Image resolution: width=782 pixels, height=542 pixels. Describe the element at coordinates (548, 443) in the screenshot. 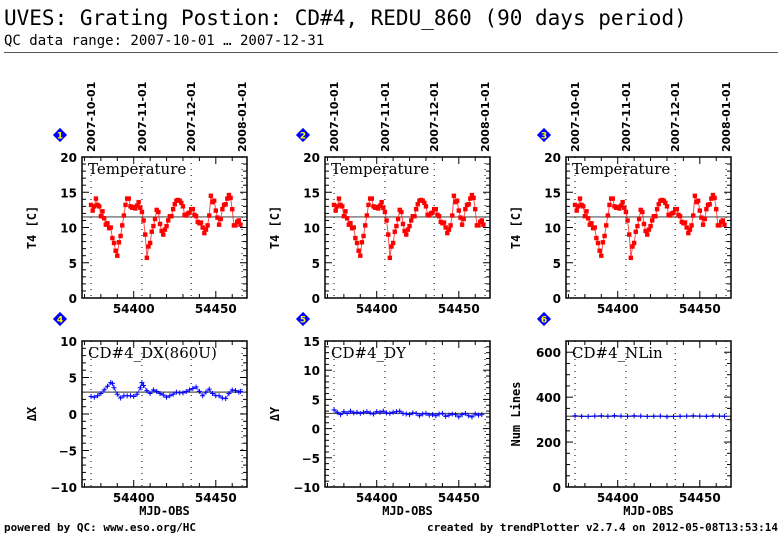

I see `y-tick-label: 200` at that location.